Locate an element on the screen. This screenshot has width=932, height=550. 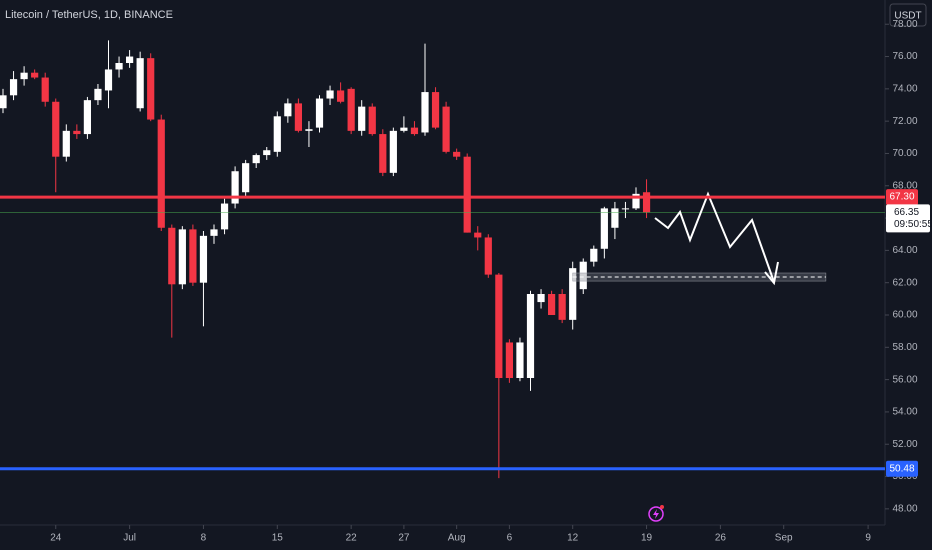
currency-label: USDT is located at coordinates (907, 16).